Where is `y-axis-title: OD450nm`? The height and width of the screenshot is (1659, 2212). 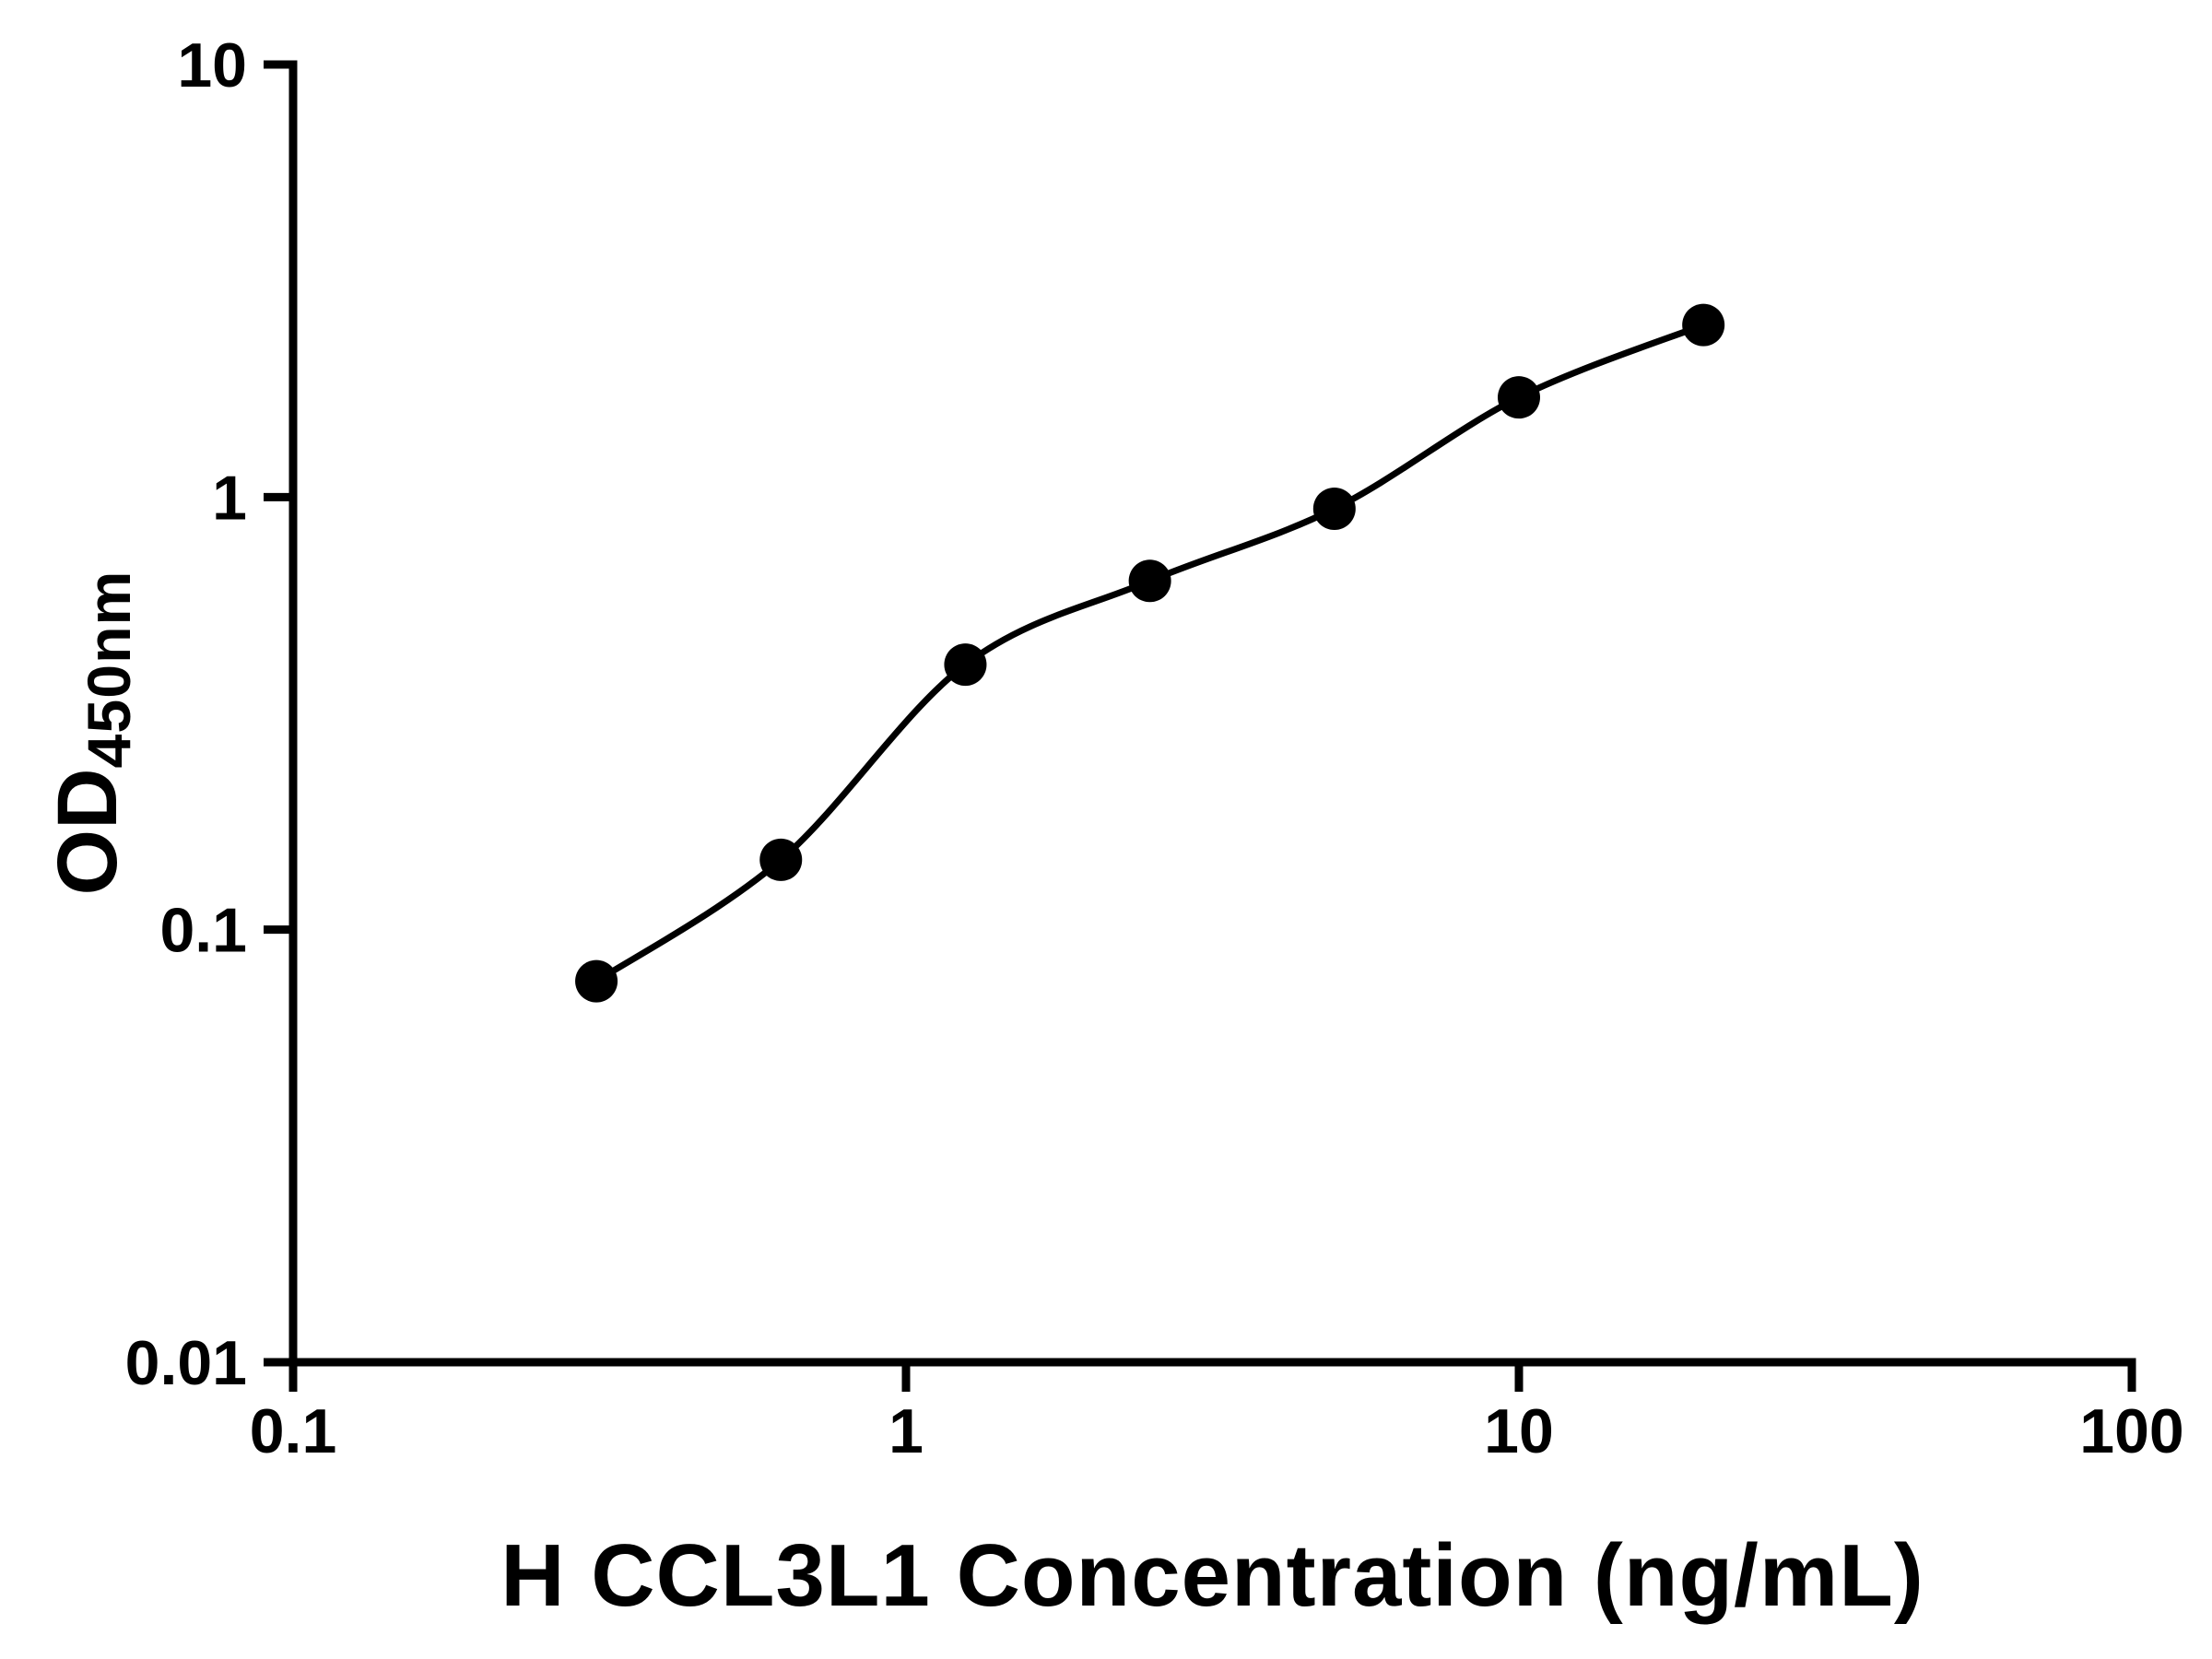 y-axis-title: OD450nm is located at coordinates (92, 733).